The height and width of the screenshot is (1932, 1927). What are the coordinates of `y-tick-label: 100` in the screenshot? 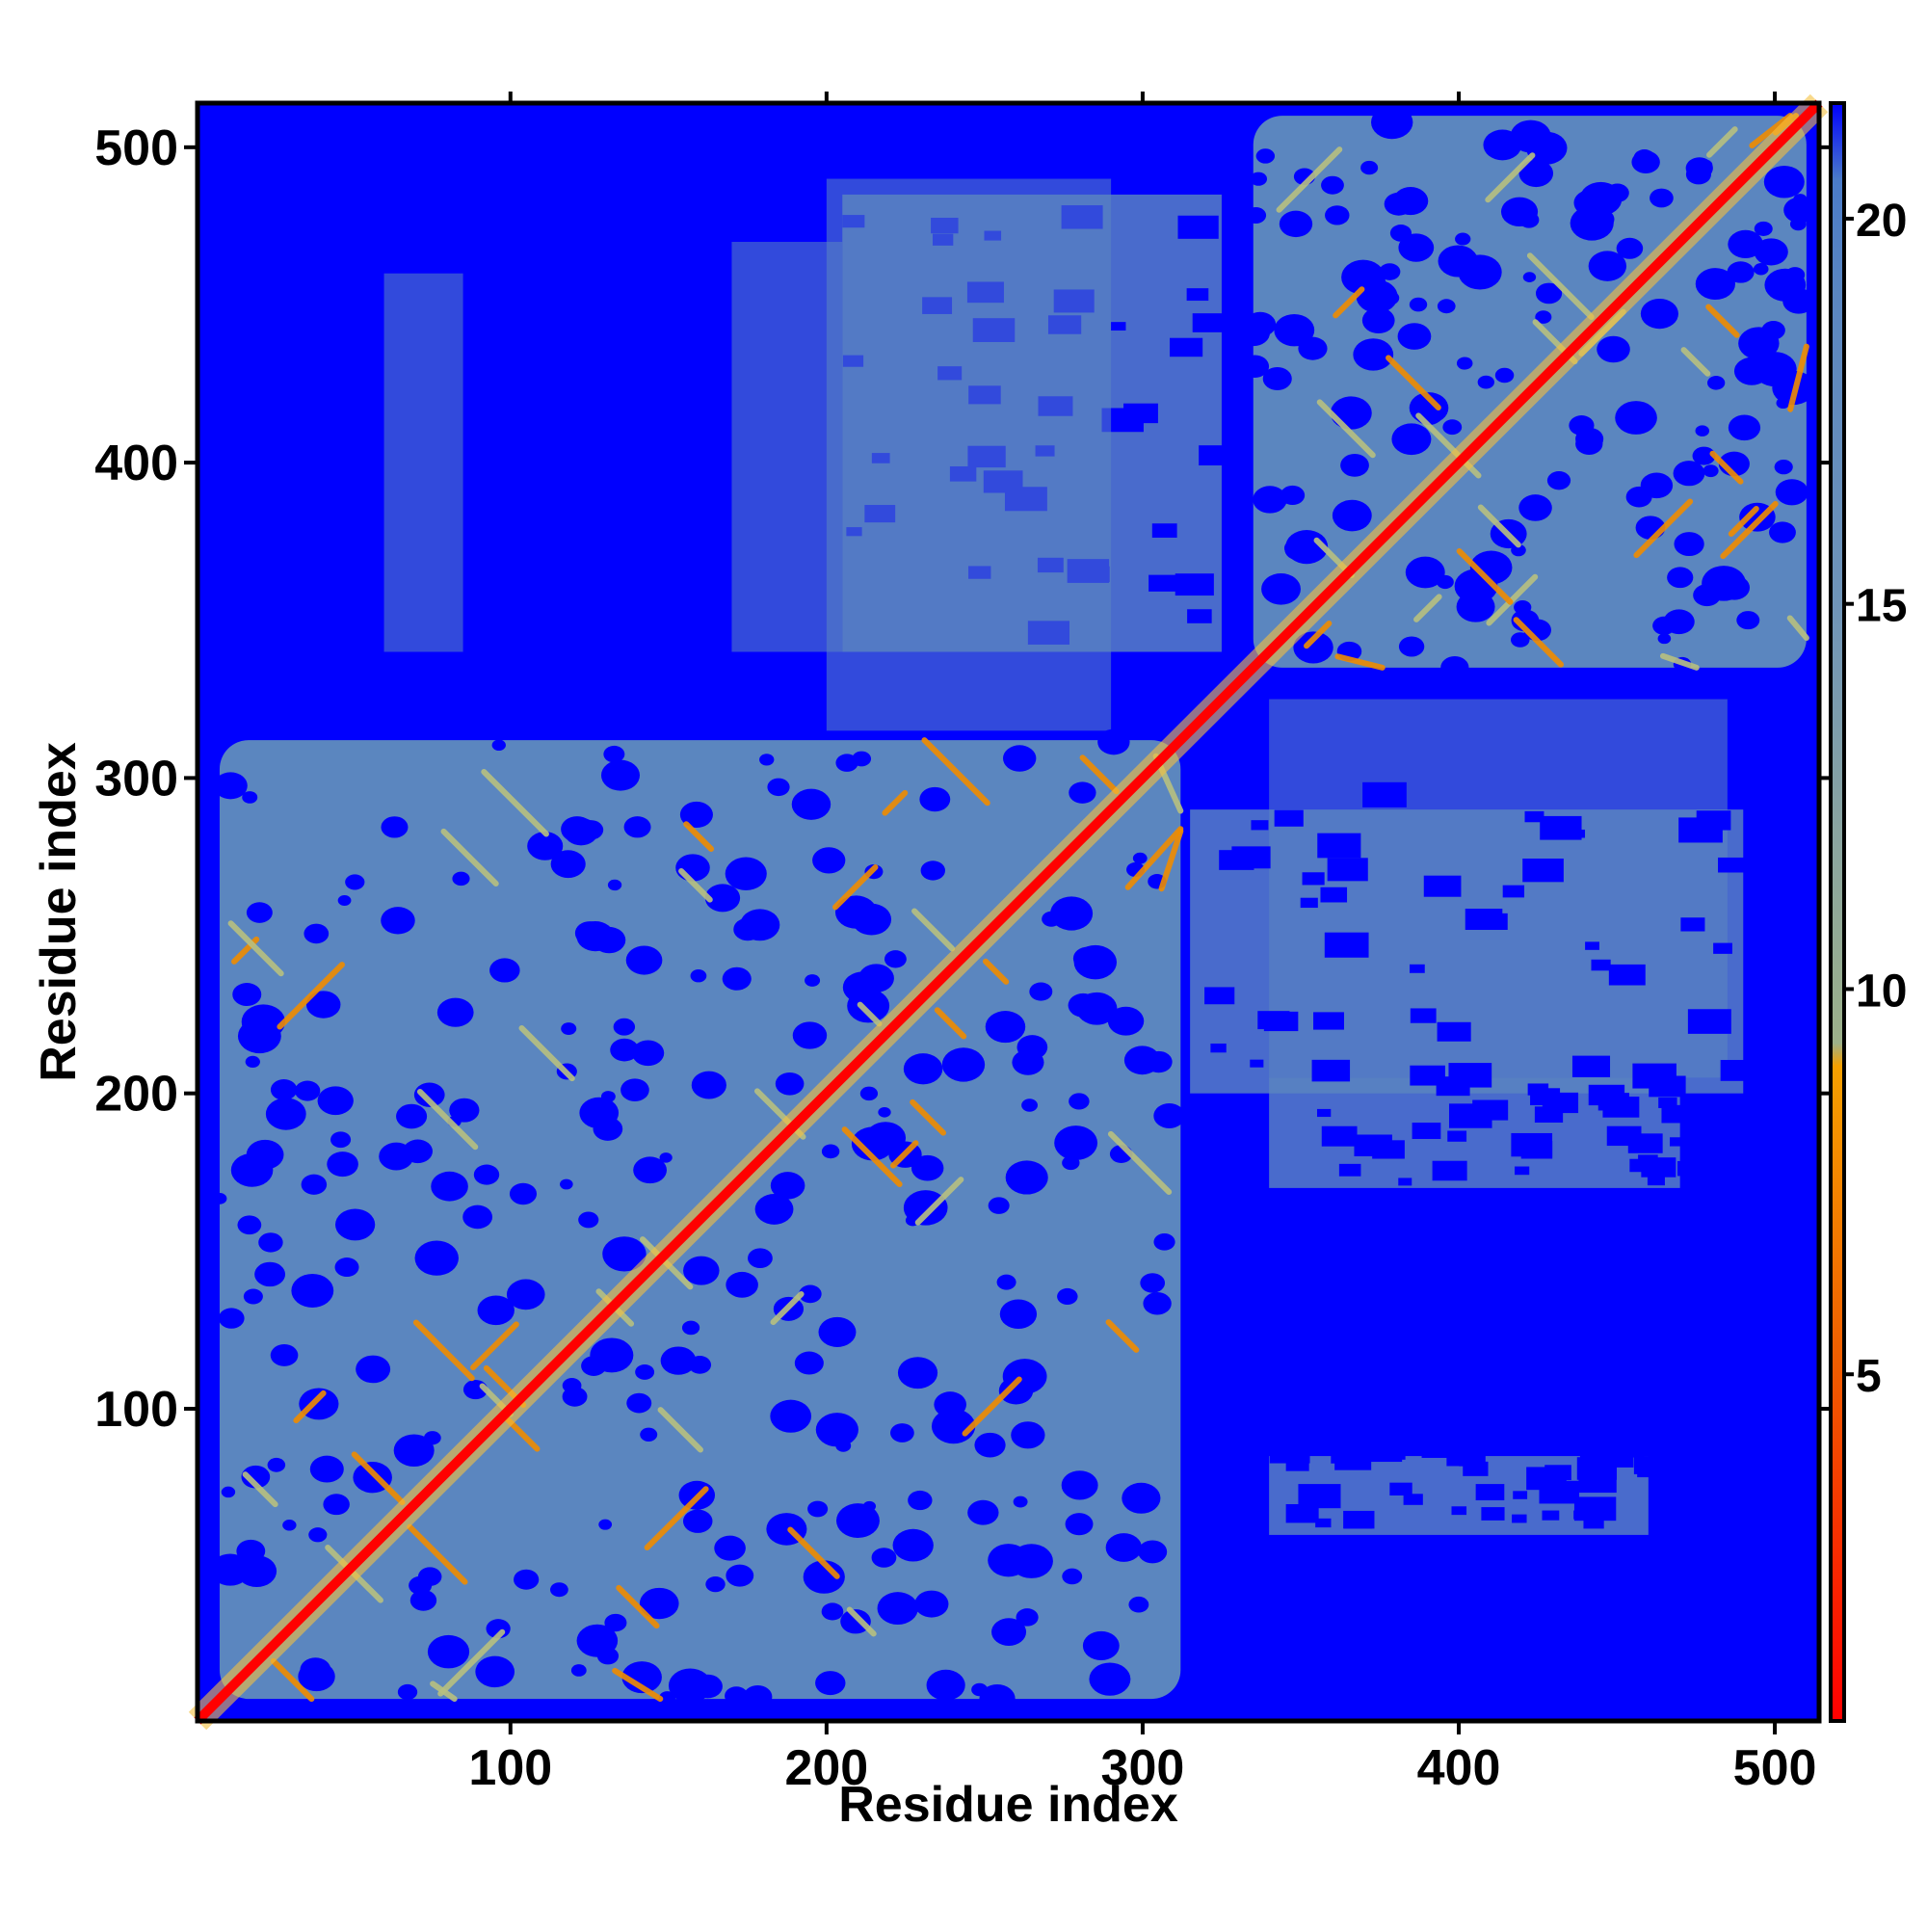 It's located at (136, 1410).